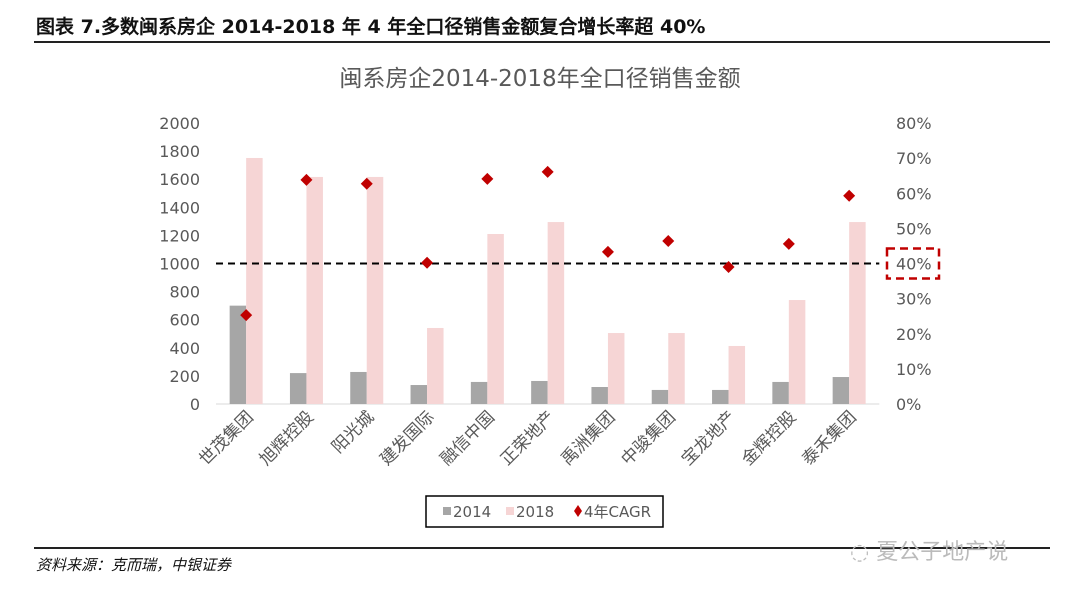  Describe the element at coordinates (860, 552) in the screenshot. I see `wechat-icon: ◌` at that location.